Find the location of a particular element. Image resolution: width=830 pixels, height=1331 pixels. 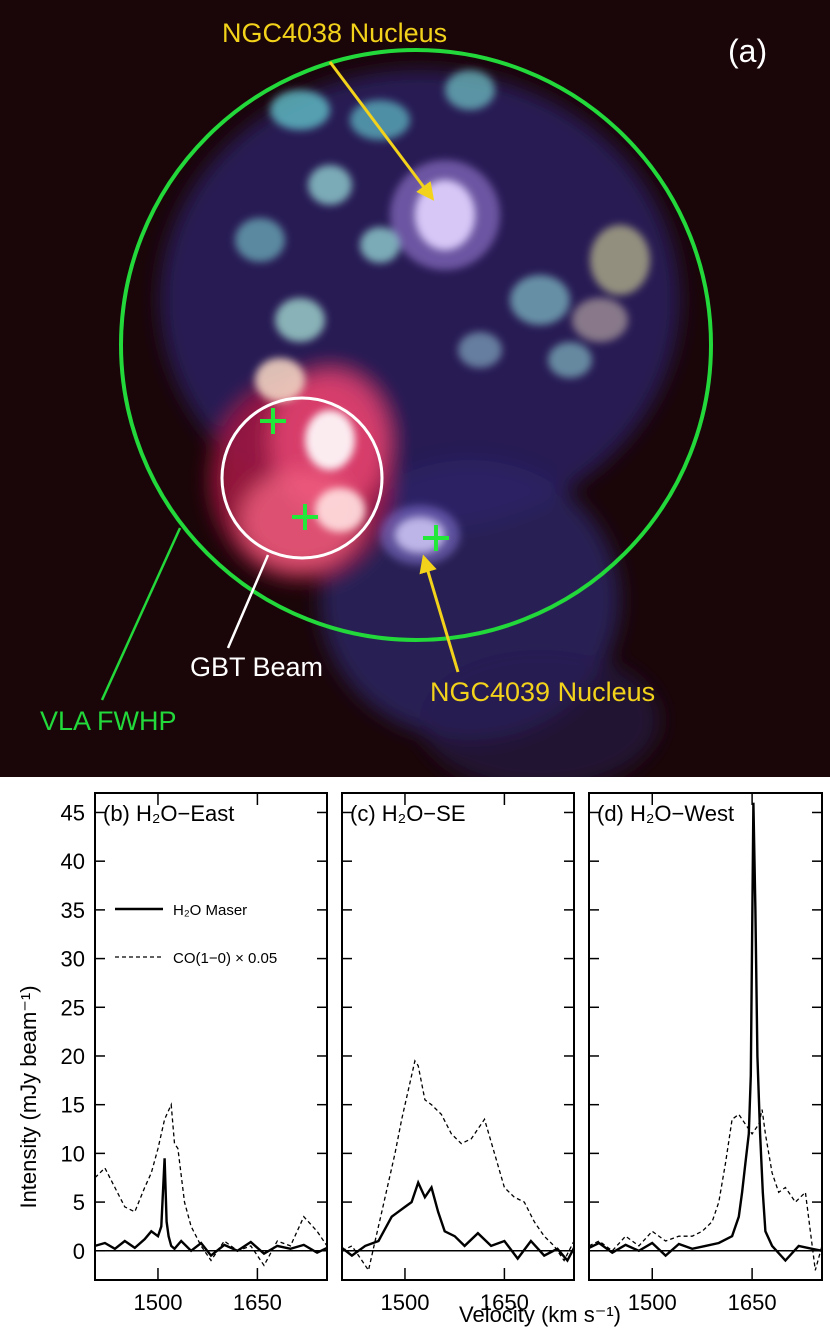

legend-solid-label: H₂O Maser is located at coordinates (210, 910).